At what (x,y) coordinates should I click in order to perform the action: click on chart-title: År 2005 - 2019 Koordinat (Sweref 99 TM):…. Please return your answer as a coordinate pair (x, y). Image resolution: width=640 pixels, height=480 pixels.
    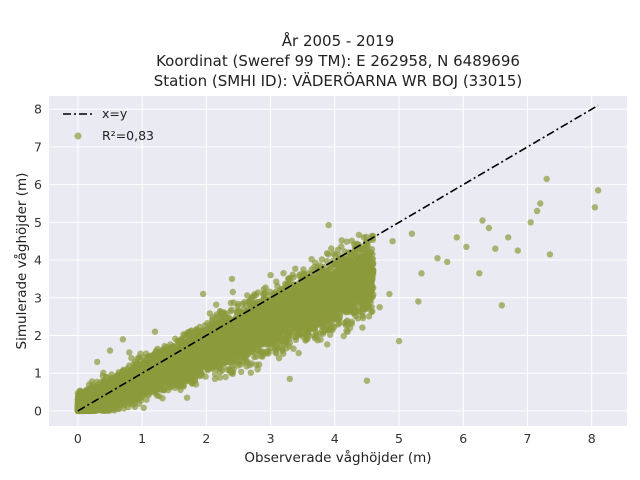
    Looking at the image, I should click on (338, 60).